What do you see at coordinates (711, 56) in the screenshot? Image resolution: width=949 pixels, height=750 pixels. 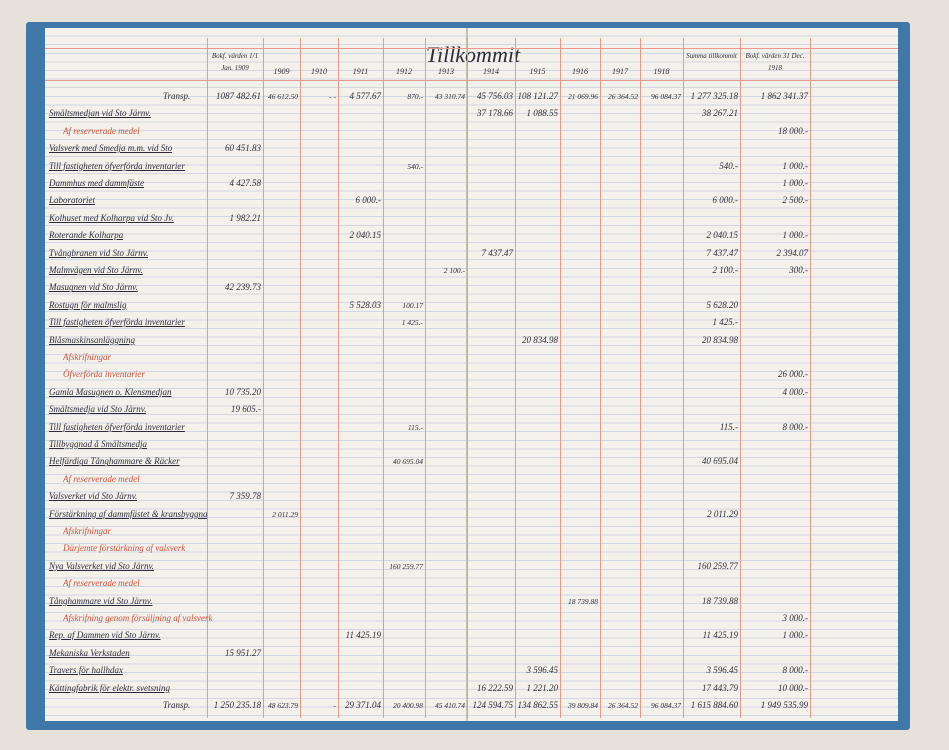 I see `column-header: Summa tillkommit` at bounding box center [711, 56].